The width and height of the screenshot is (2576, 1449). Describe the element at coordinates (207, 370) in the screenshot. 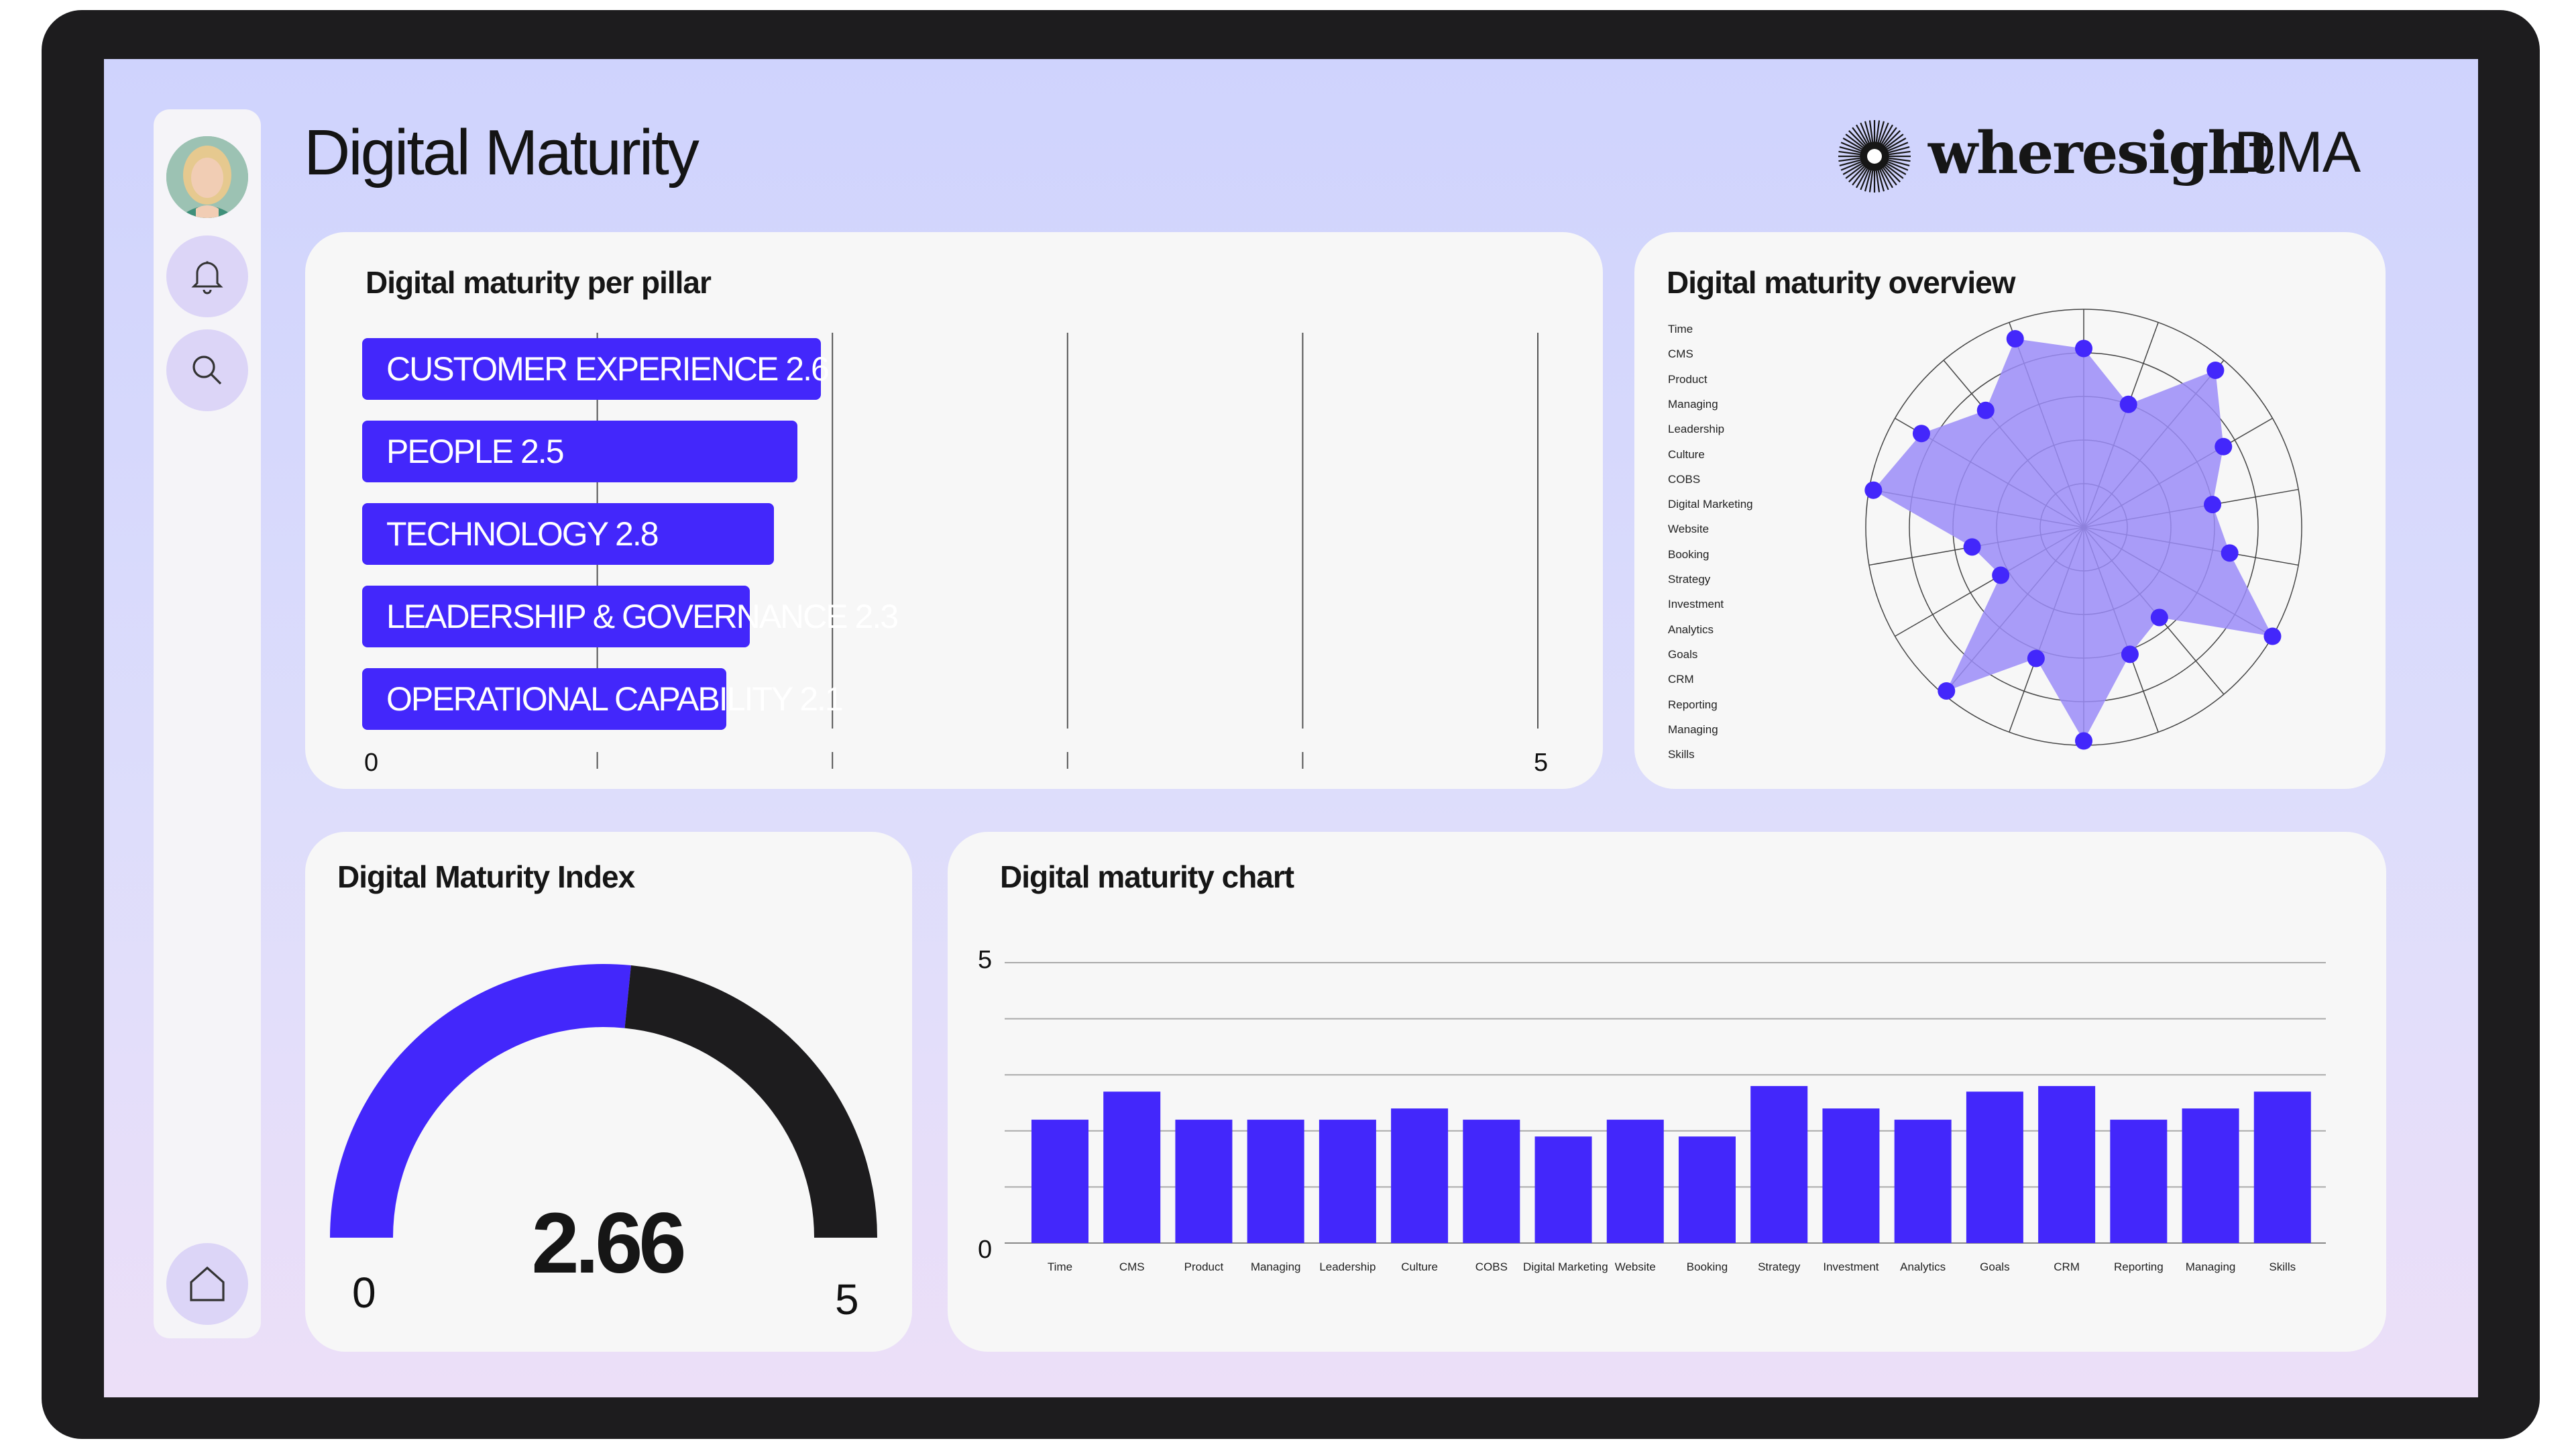

I see `search-button` at that location.